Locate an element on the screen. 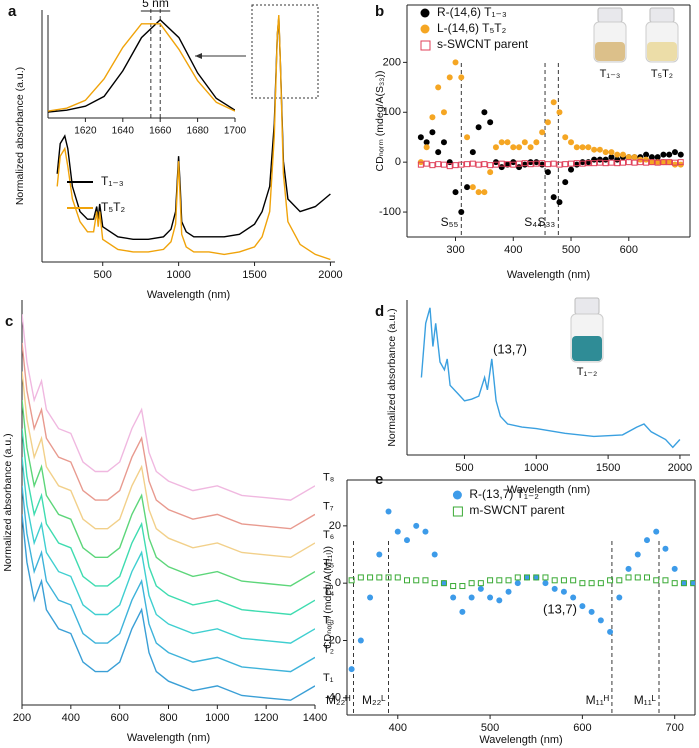 Image resolution: width=699 pixels, height=748 pixels. series-label: T₁ is located at coordinates (328, 678).